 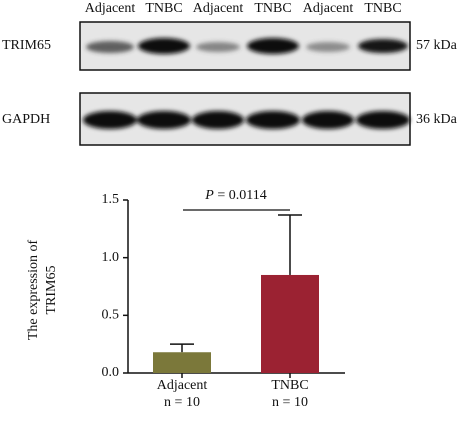 What do you see at coordinates (246, 83) in the screenshot?
I see `blot-bands` at bounding box center [246, 83].